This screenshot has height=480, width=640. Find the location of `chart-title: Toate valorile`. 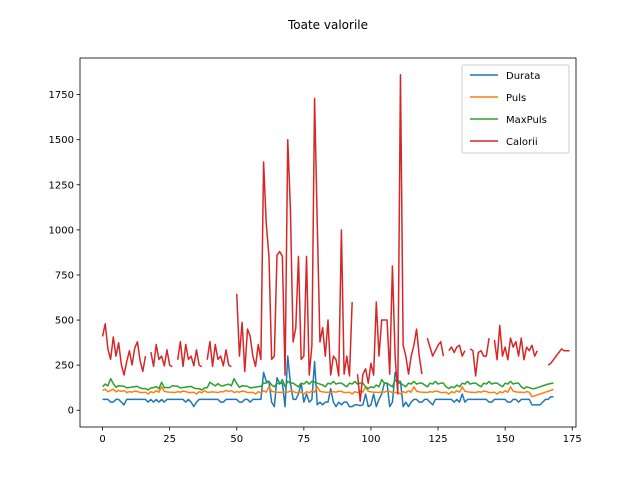

chart-title: Toate valorile is located at coordinates (327, 25).